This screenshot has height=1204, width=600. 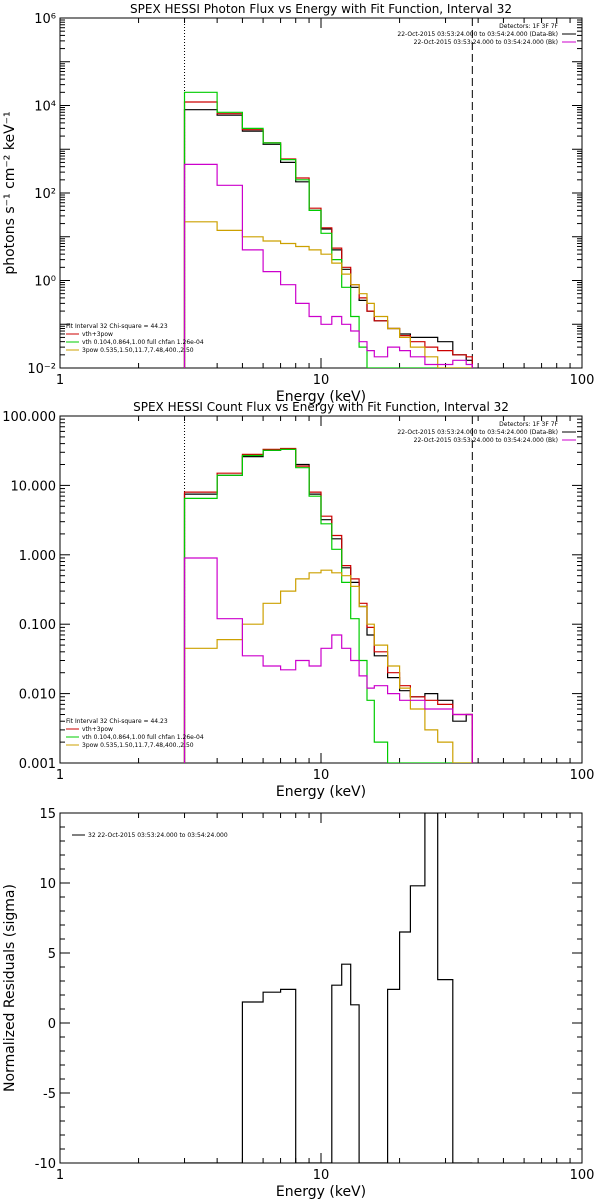 I want to click on y-tick-label: 0.001, so click(x=37, y=764).